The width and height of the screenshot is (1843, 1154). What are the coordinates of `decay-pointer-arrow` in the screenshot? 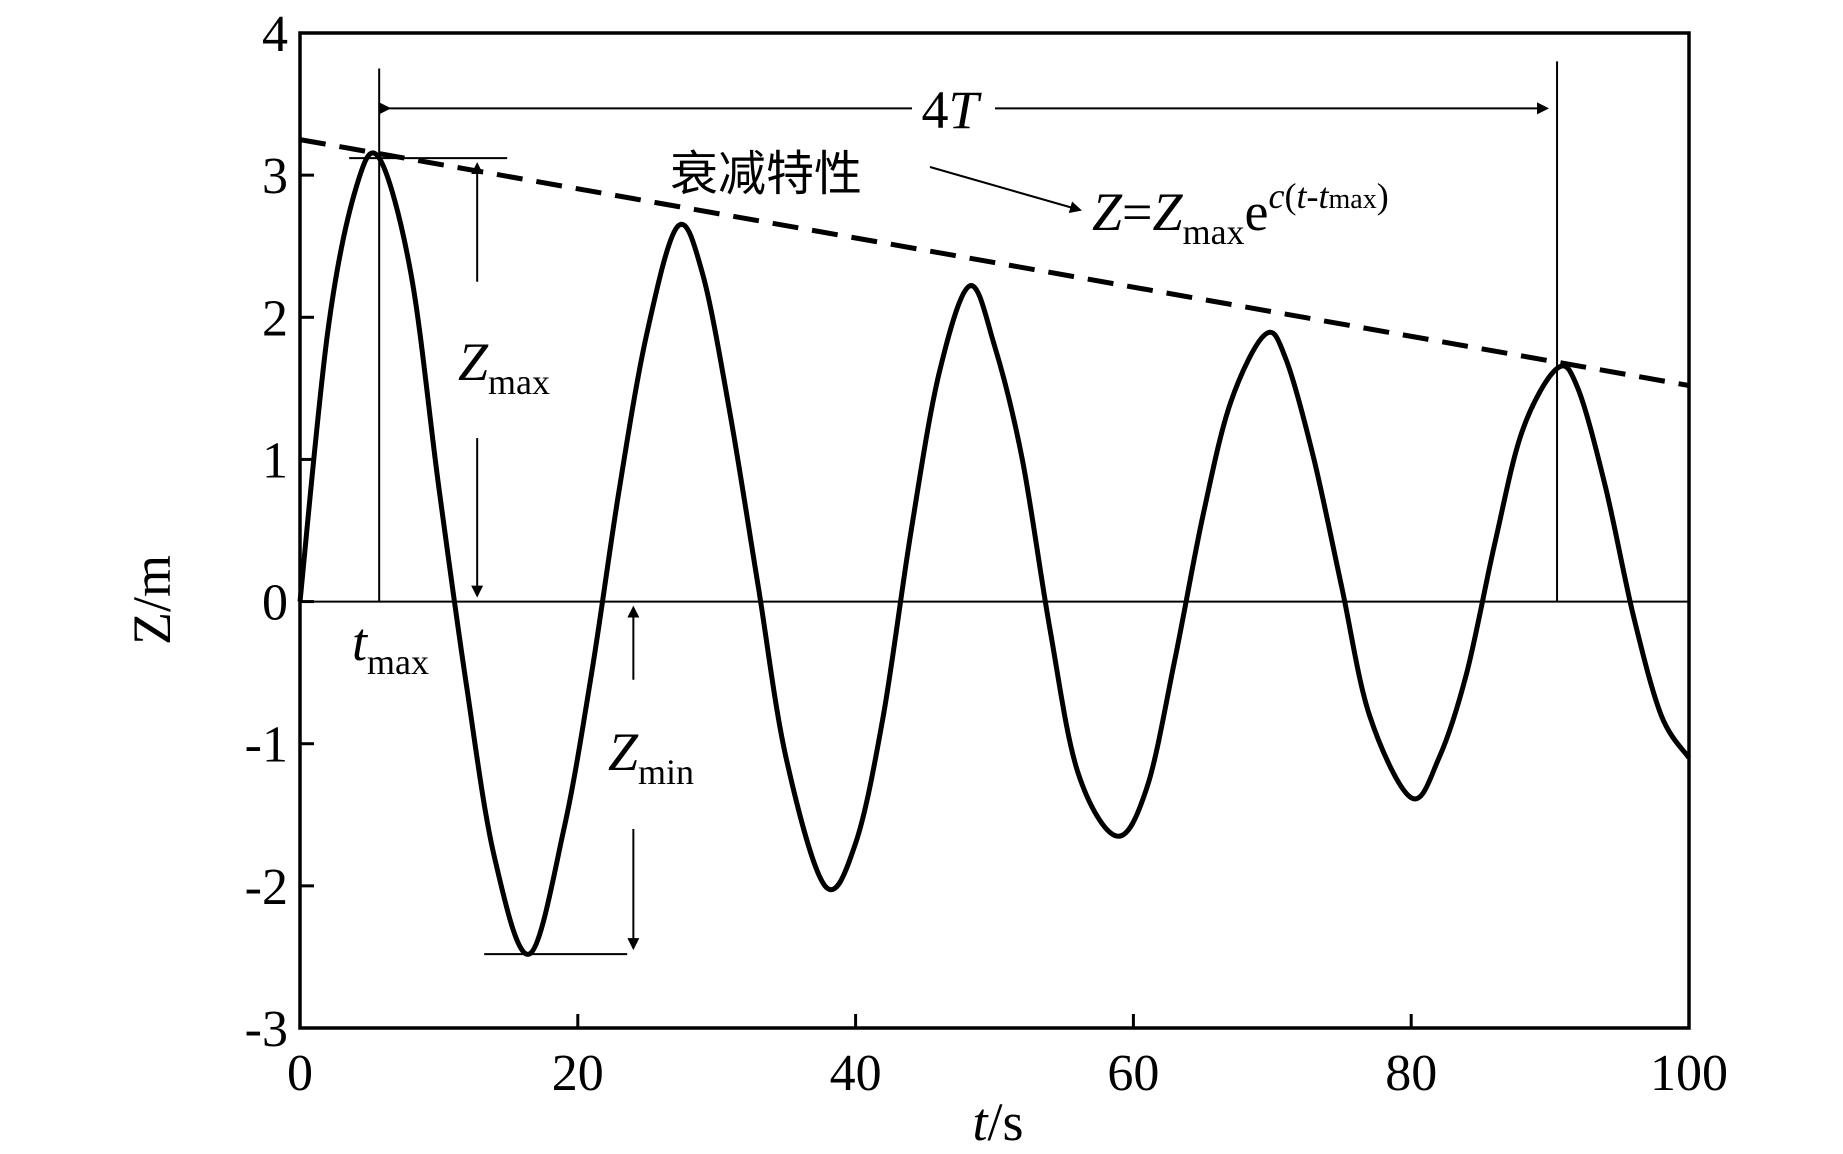 It's located at (1005, 190).